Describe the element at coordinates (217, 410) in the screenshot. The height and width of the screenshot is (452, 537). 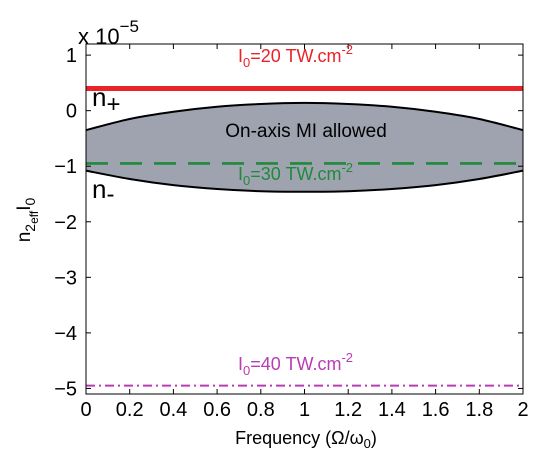
I see `x-tick-label: 0.6` at that location.